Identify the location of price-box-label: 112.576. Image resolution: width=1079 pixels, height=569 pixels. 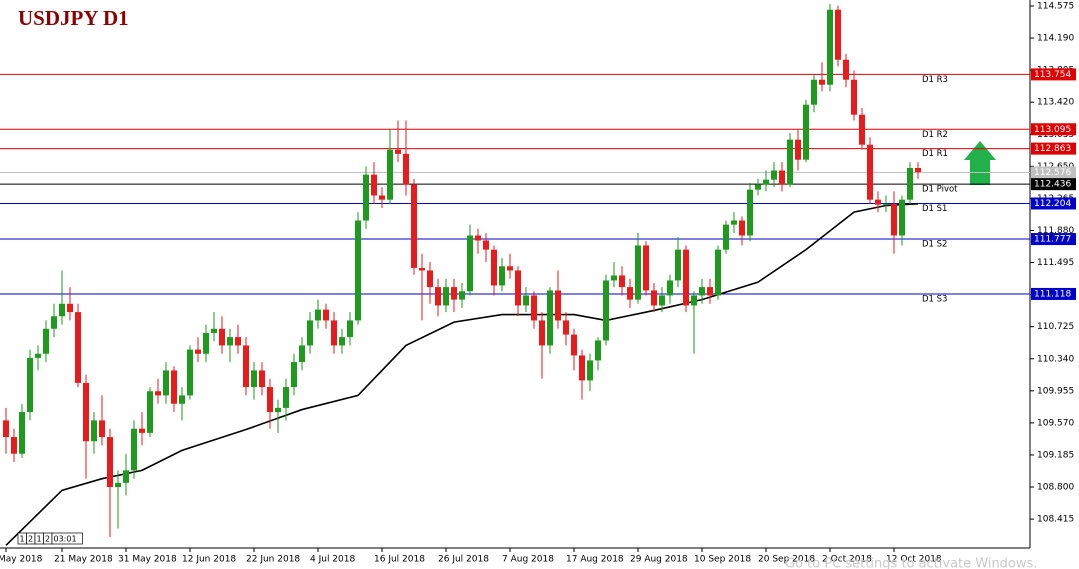
(1052, 173).